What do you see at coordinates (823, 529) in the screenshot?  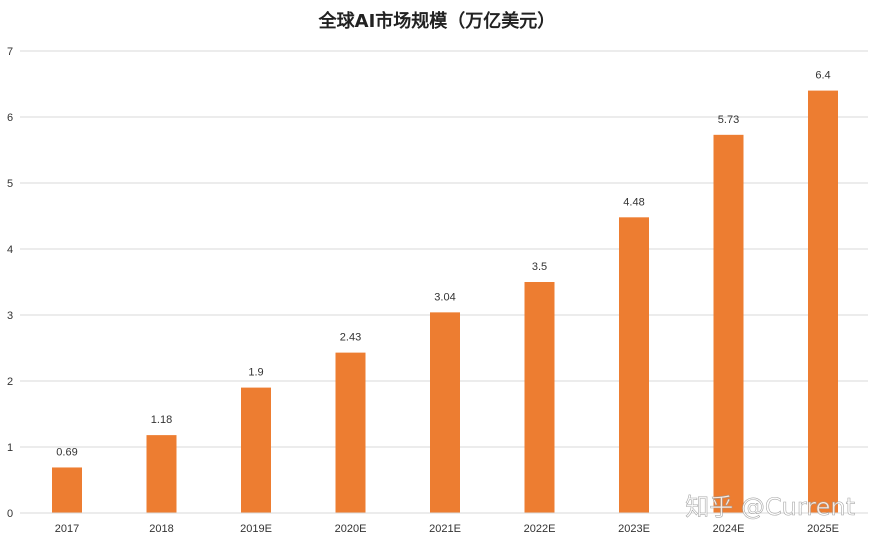 I see `x-tick-label: 2025E` at bounding box center [823, 529].